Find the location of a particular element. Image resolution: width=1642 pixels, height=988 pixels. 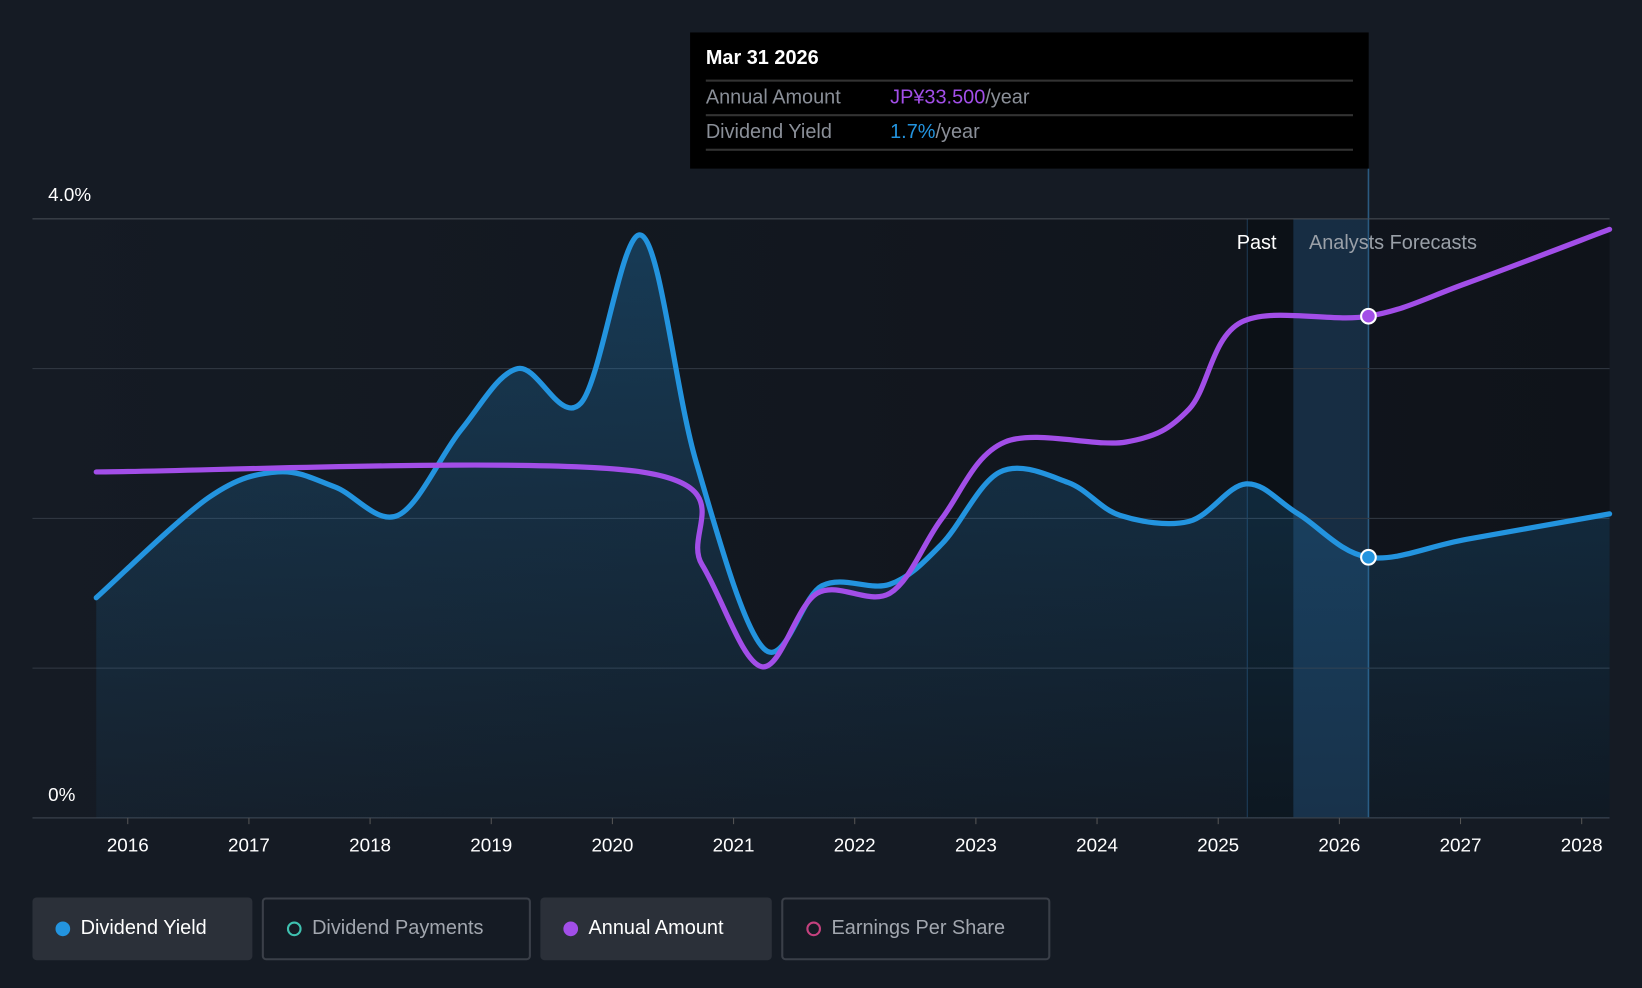

y-tick-label: 4.0% is located at coordinates (69, 194).